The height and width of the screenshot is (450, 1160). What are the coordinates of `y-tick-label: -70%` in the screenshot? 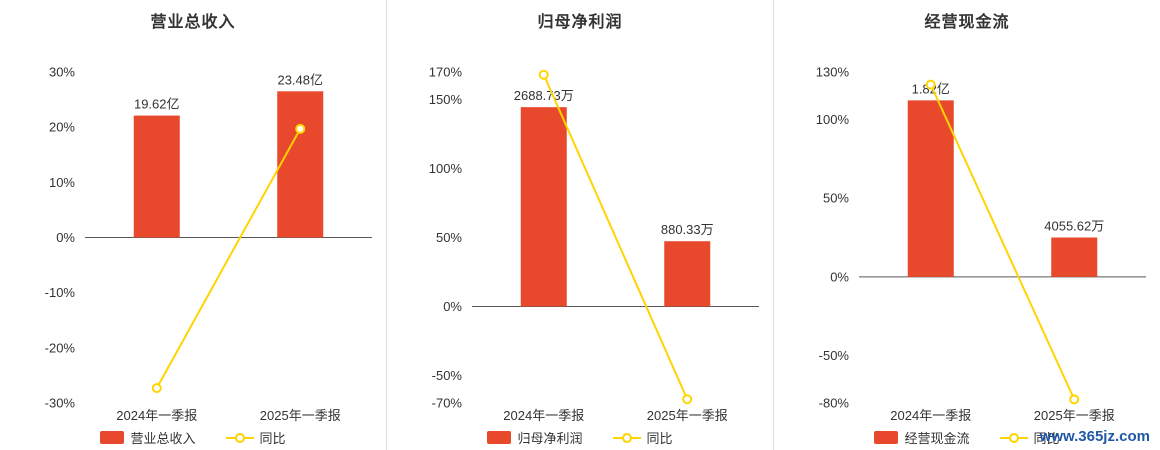 It's located at (447, 403).